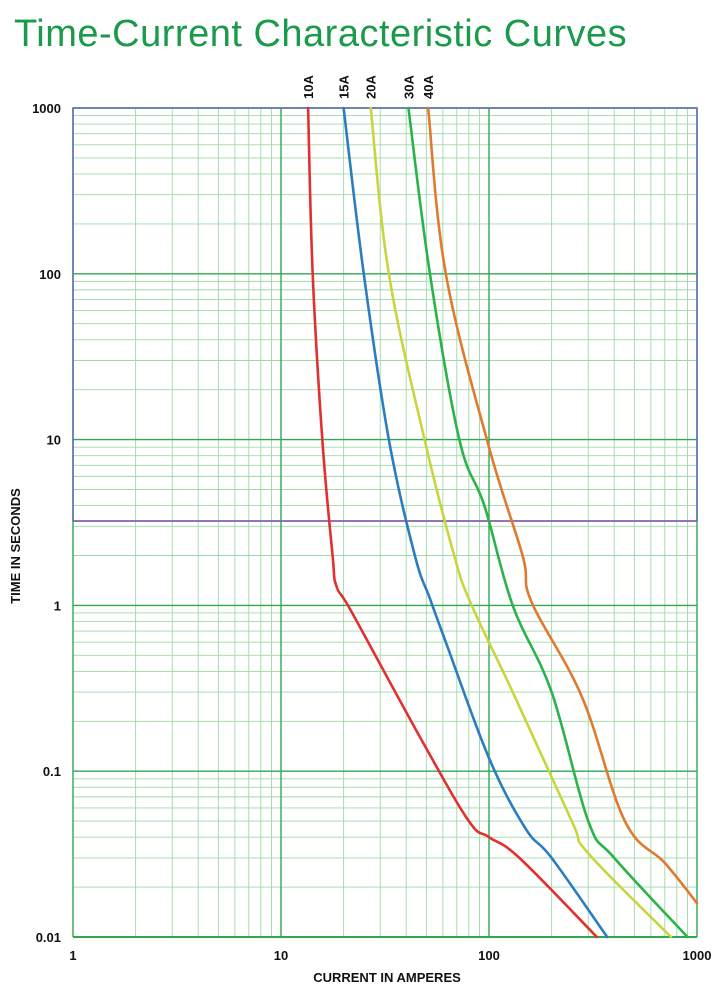  Describe the element at coordinates (697, 955) in the screenshot. I see `x-tick-label: 1000` at that location.